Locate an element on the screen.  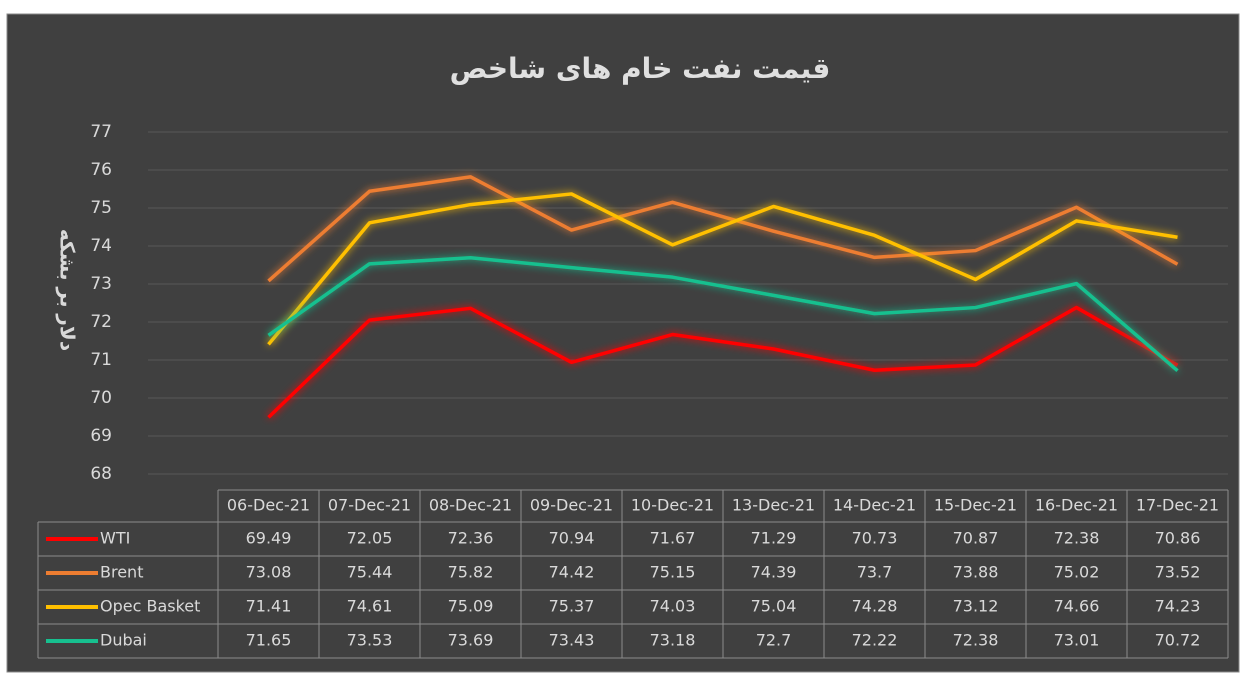
table-value: 73.7 is located at coordinates (875, 572).